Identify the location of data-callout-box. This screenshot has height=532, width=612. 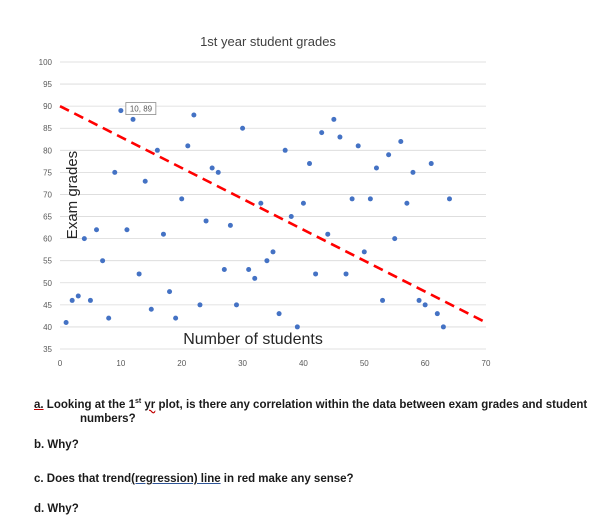
(141, 108).